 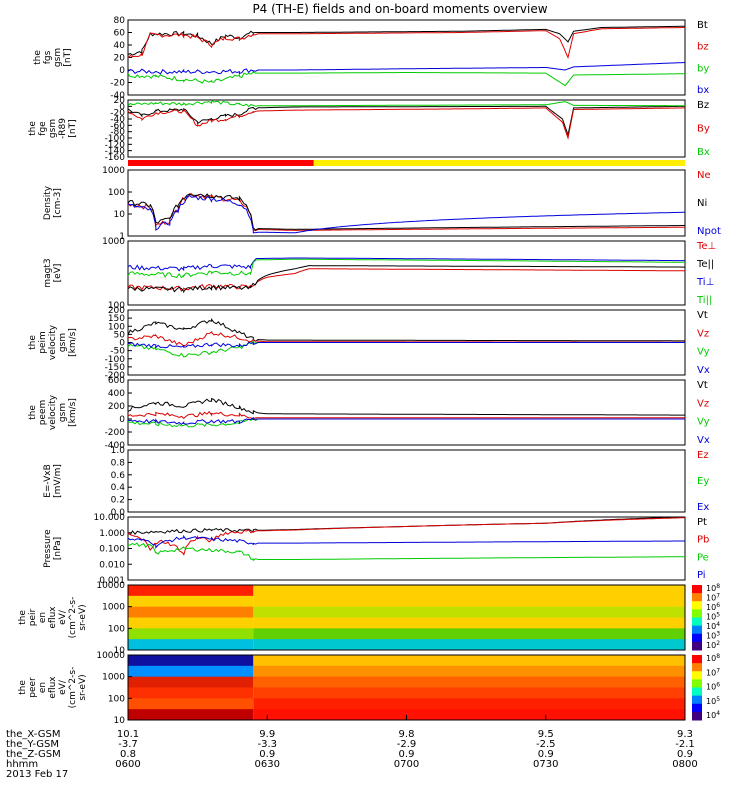 I want to click on x-tick-label-Y: -3.3, so click(x=267, y=744).